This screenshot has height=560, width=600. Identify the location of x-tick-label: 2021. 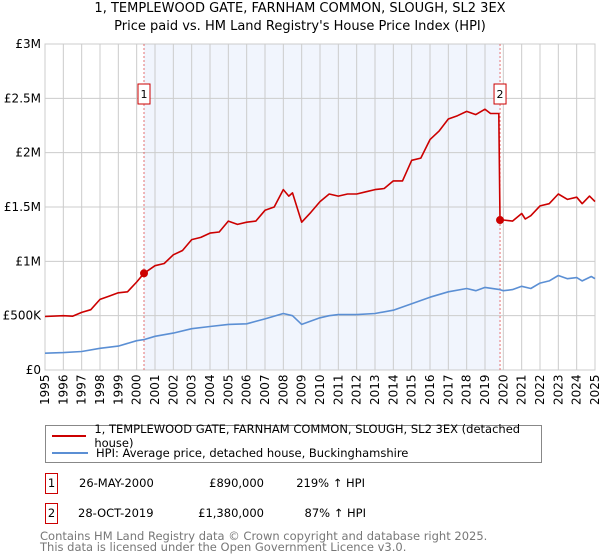
(522, 389).